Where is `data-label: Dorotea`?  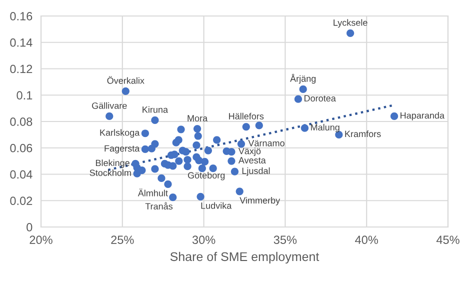 data-label: Dorotea is located at coordinates (320, 98).